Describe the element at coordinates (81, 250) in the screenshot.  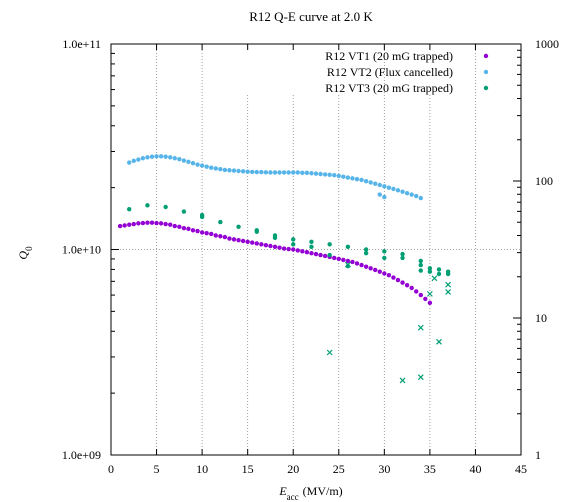
I see `y-tick-label: 1.0e+10` at that location.